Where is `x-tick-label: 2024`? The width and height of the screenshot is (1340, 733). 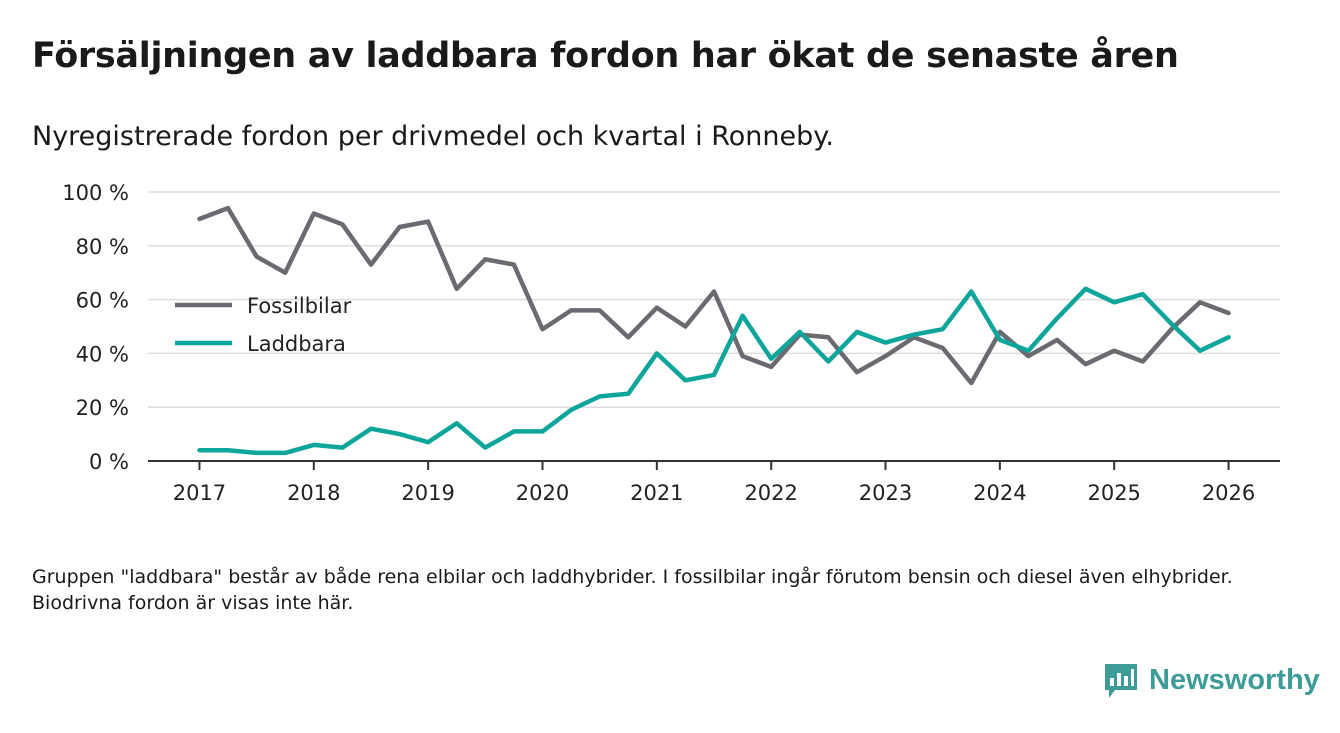
x-tick-label: 2024 is located at coordinates (999, 493).